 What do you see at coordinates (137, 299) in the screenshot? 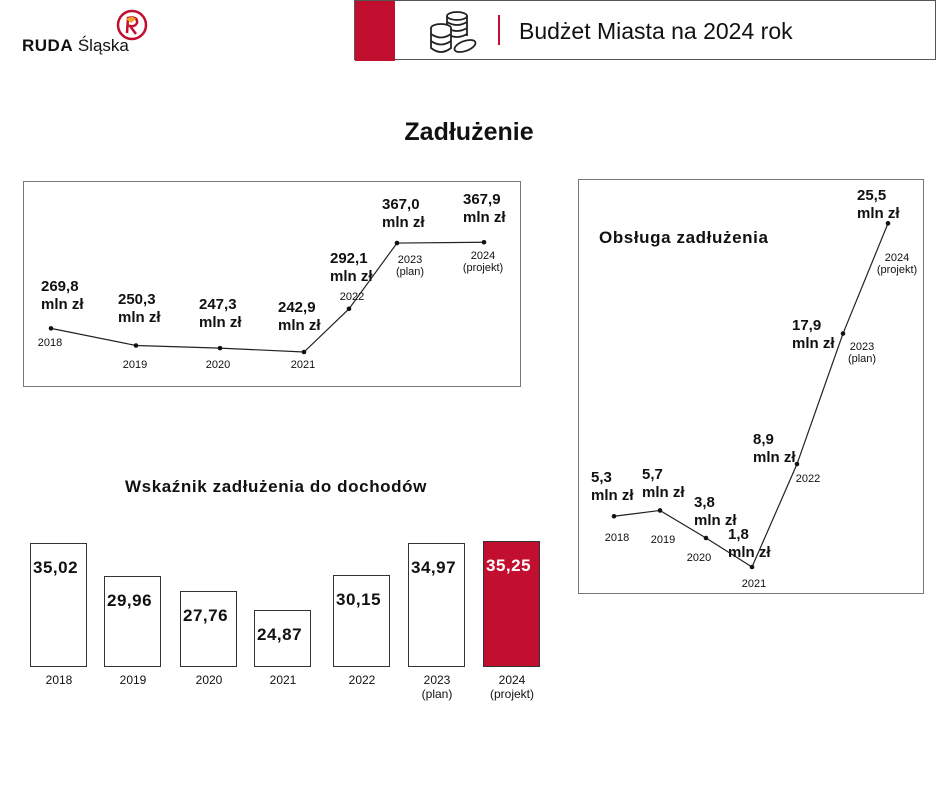
I see `value: 250,3` at bounding box center [137, 299].